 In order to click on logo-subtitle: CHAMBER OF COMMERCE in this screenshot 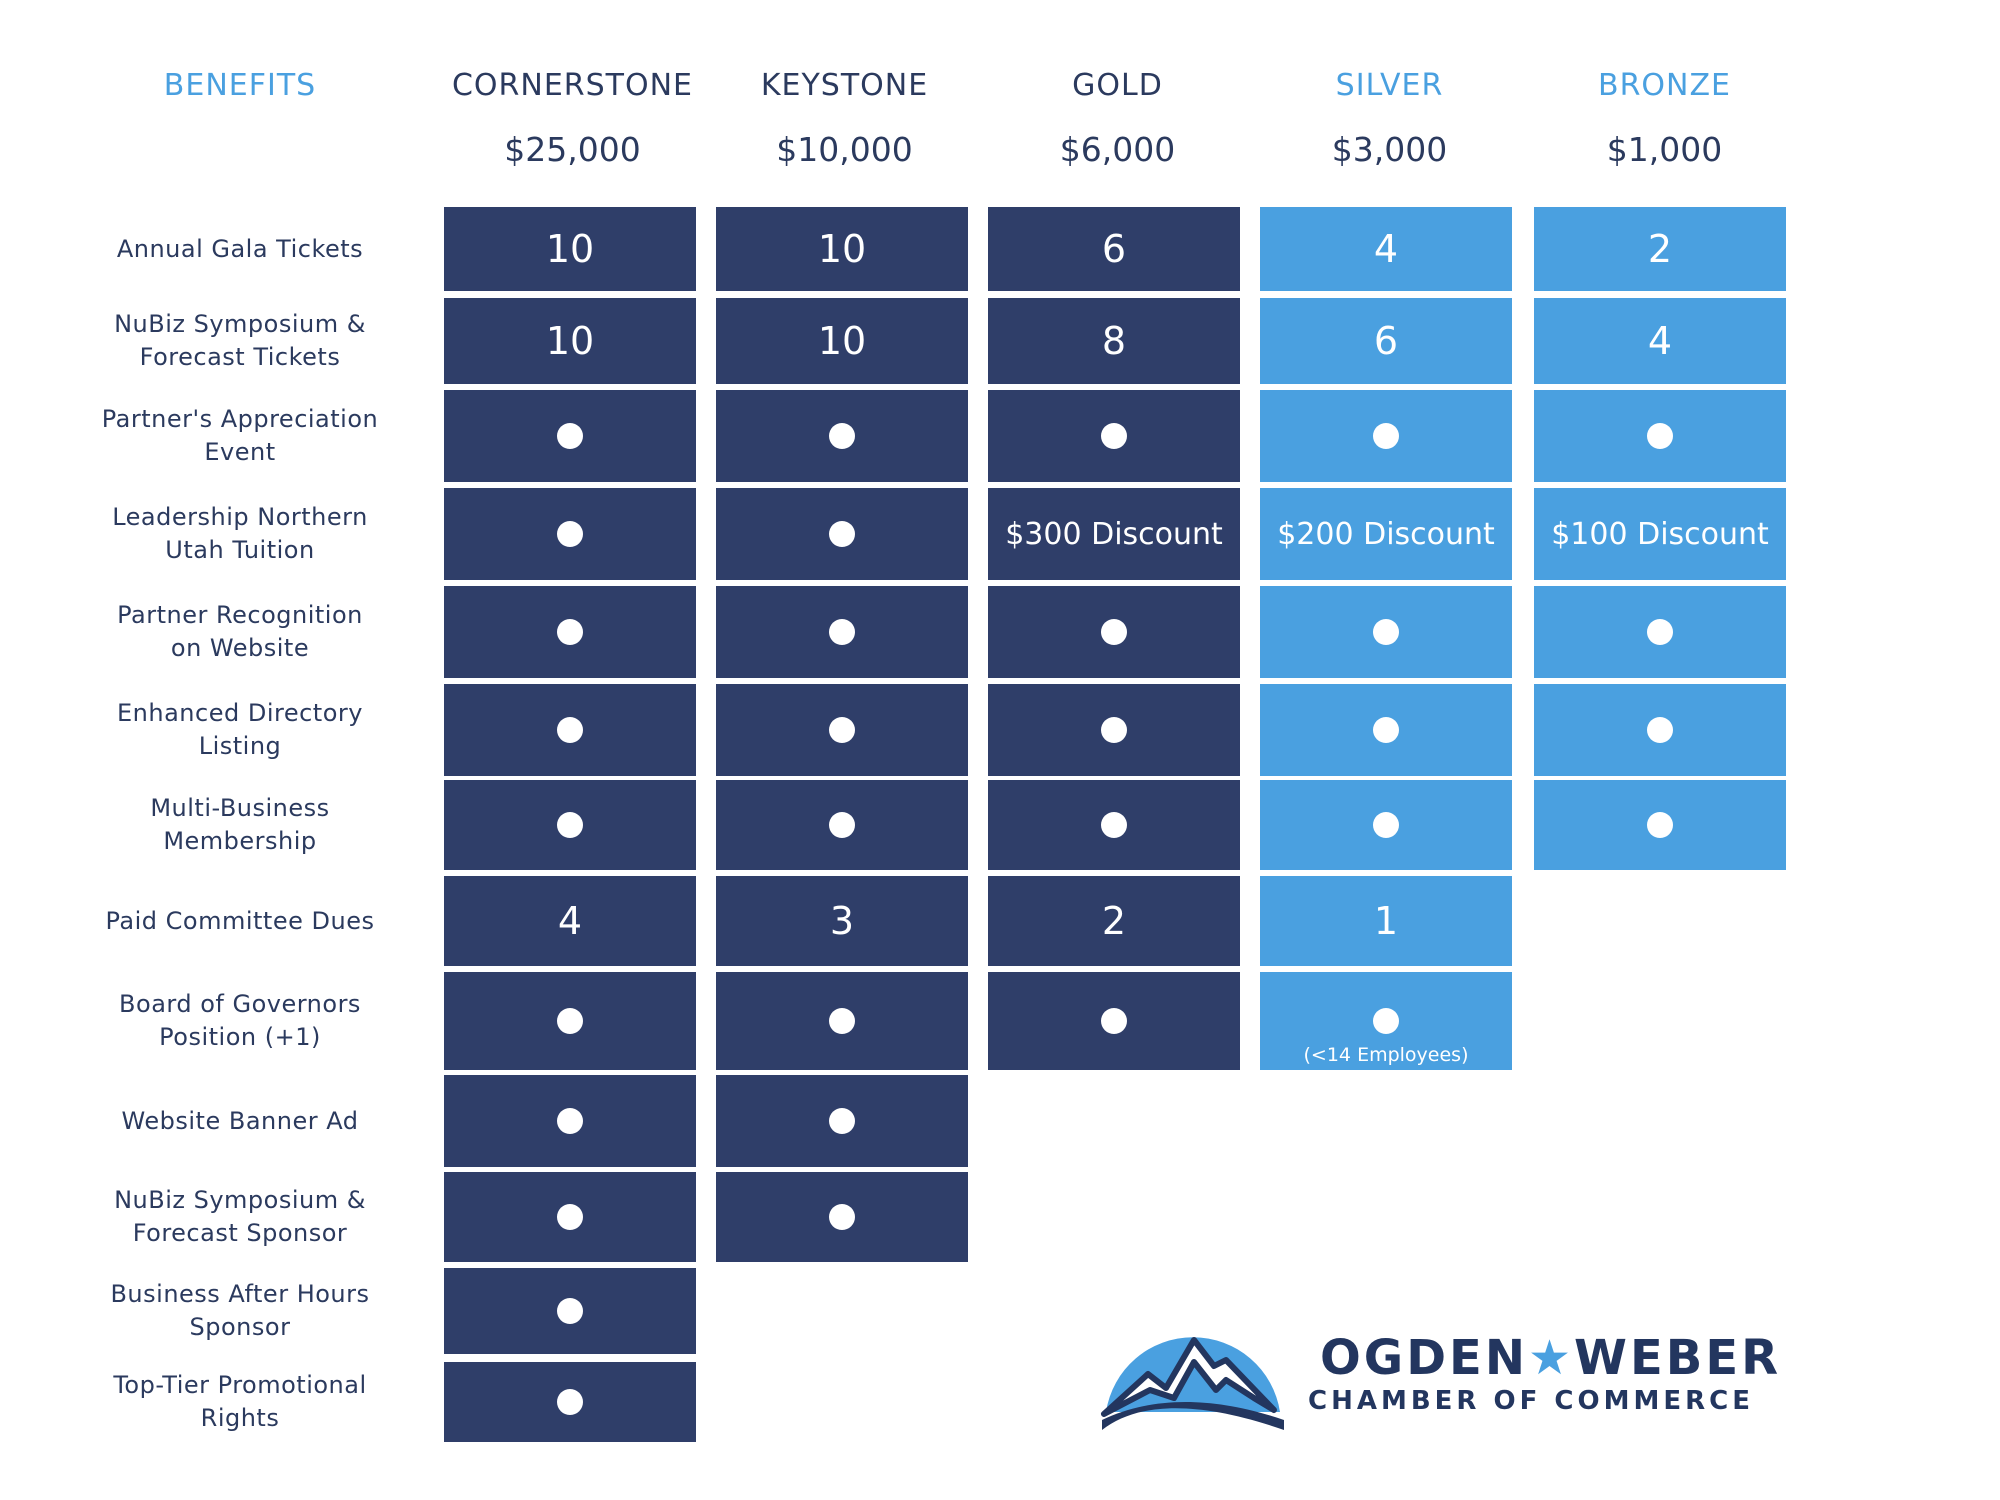, I will do `click(1531, 1401)`.